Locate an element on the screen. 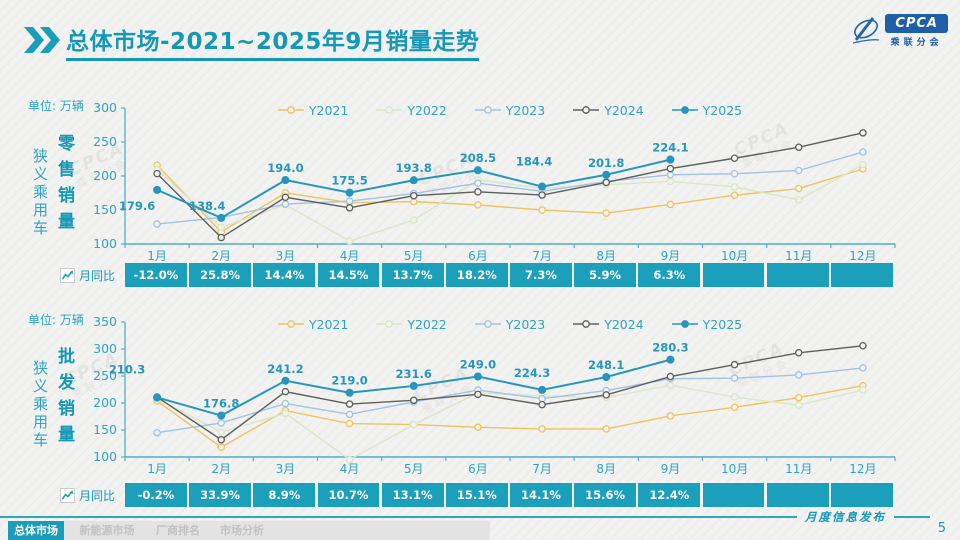 The height and width of the screenshot is (540, 960). x-axis-label: 5月 is located at coordinates (414, 256).